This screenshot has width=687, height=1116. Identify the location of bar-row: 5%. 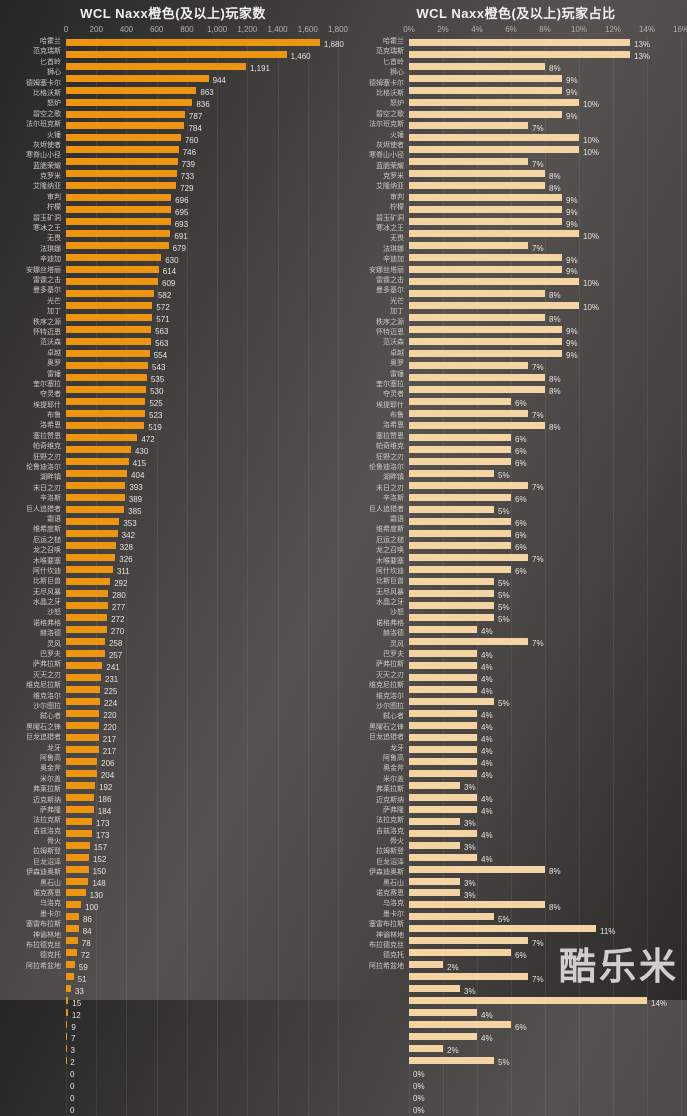
(545, 607).